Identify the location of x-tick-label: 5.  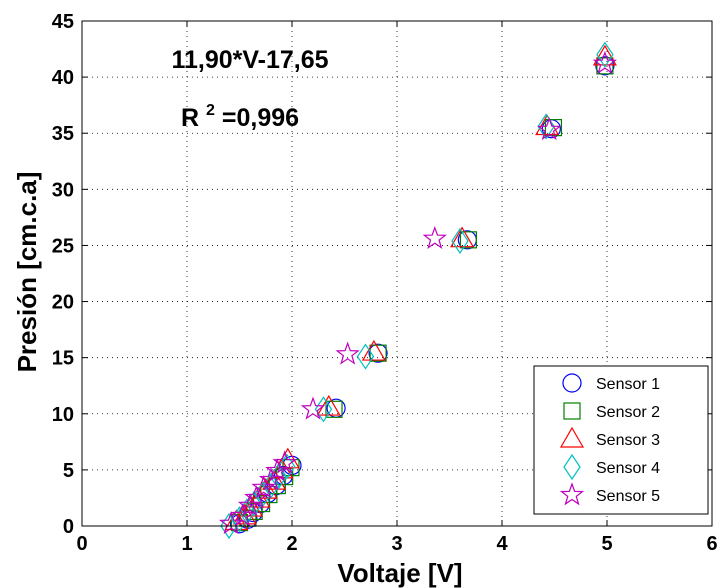
(606, 544).